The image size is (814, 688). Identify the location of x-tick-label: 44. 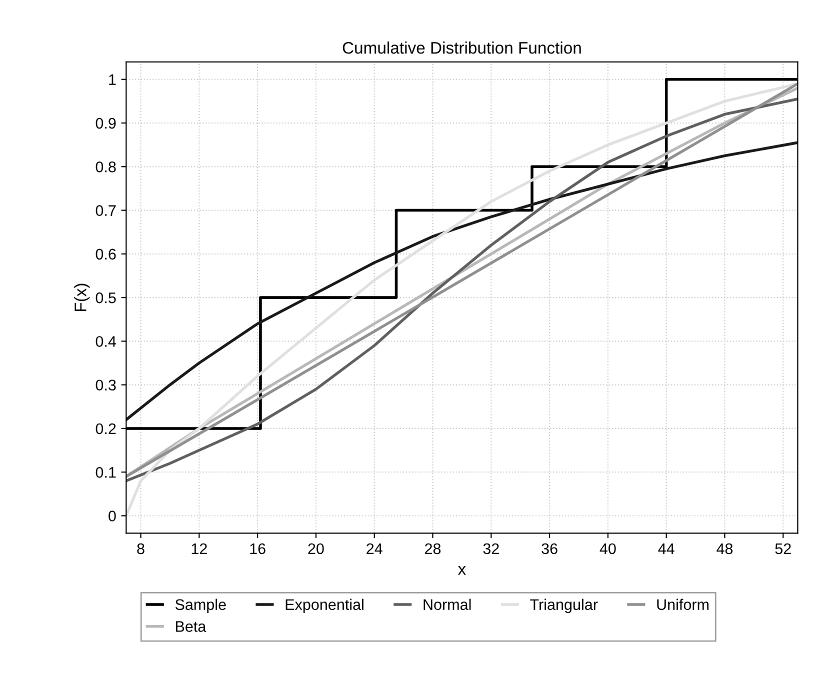
(666, 548).